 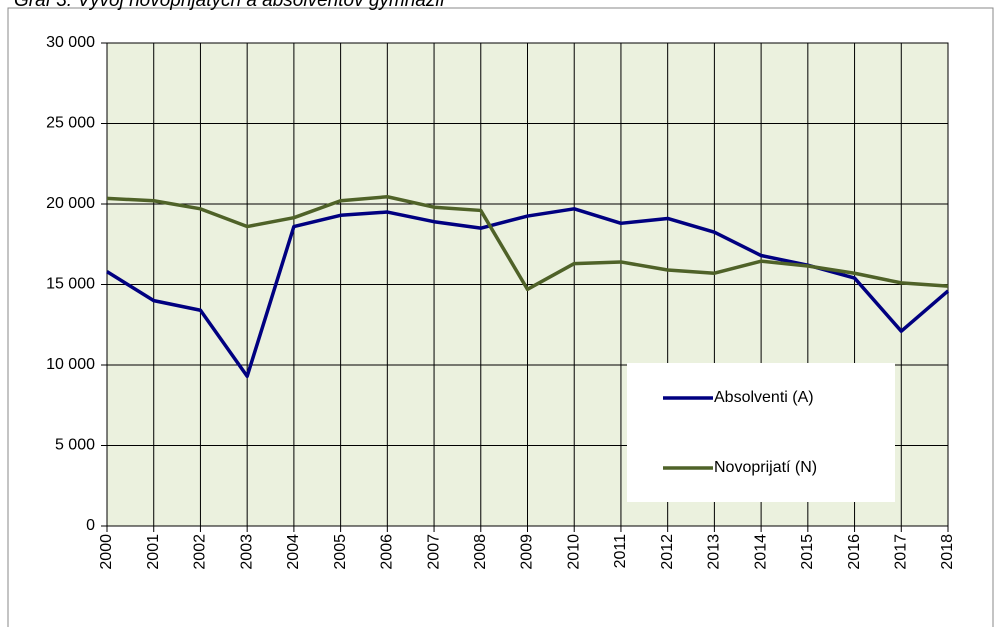 I want to click on y-tick-label: 5 000, so click(x=75, y=445).